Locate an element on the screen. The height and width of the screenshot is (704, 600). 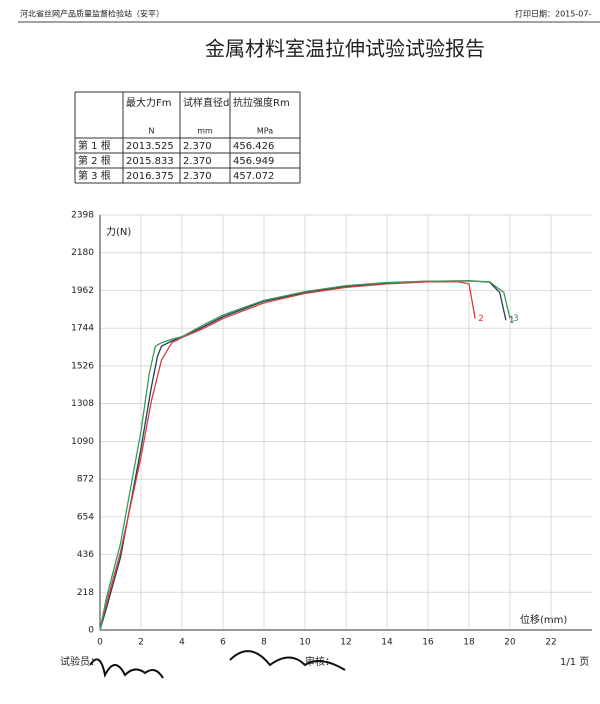
x-tick-label: 16 is located at coordinates (428, 643).